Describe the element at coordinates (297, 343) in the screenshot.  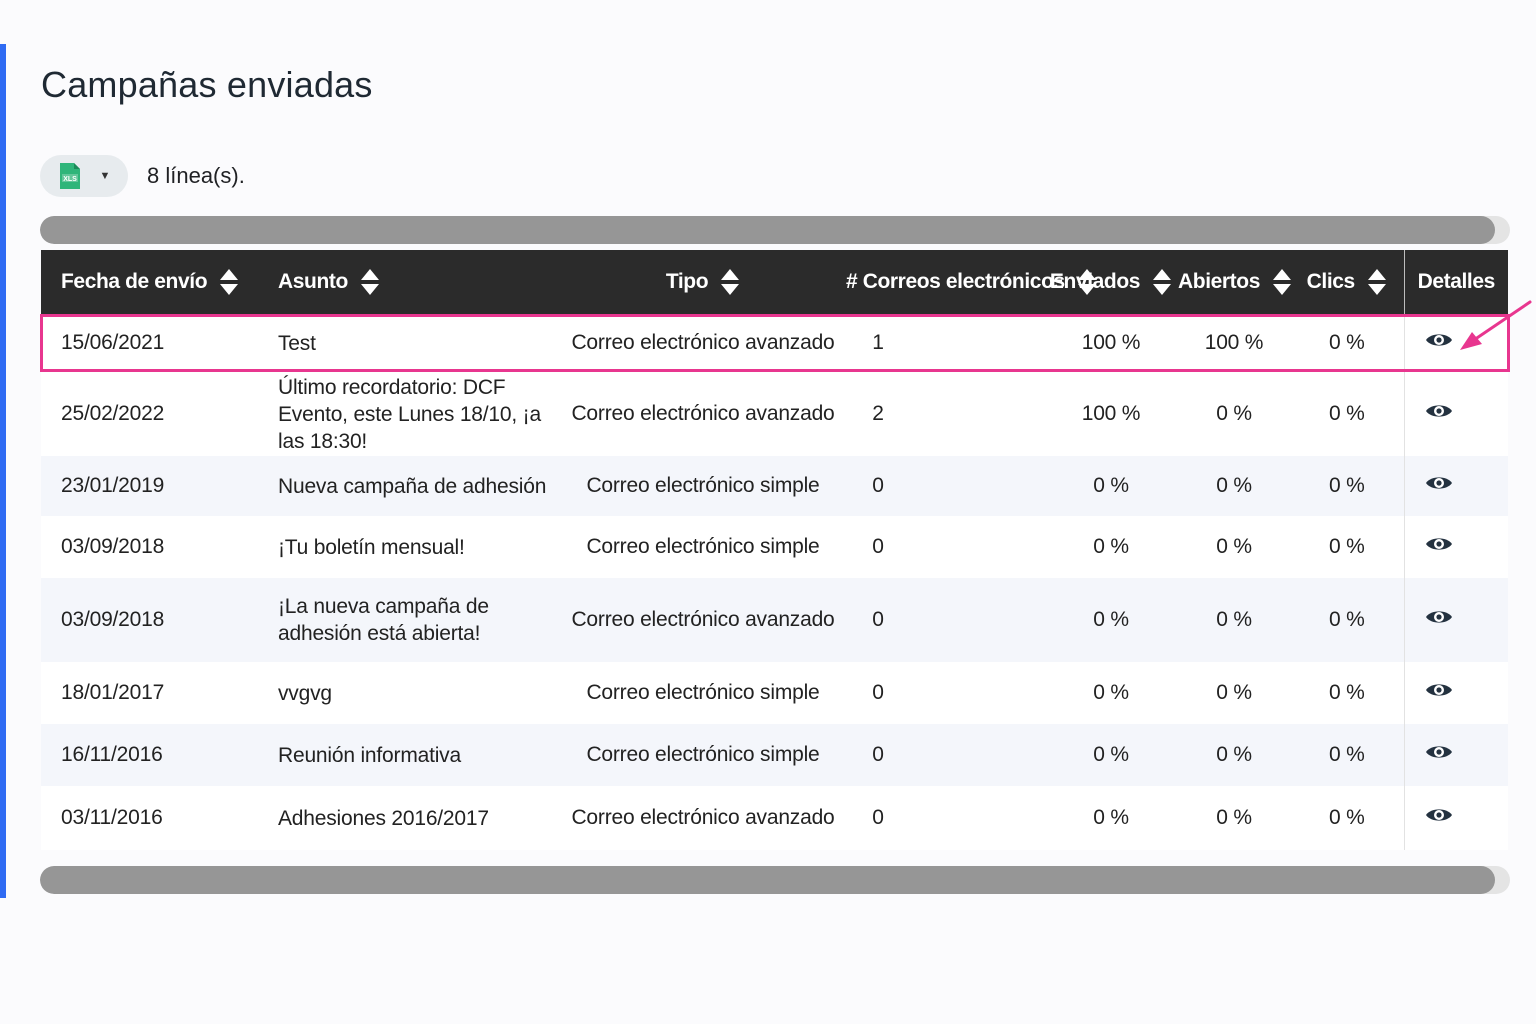
I see `cell-subject-text: Test` at that location.